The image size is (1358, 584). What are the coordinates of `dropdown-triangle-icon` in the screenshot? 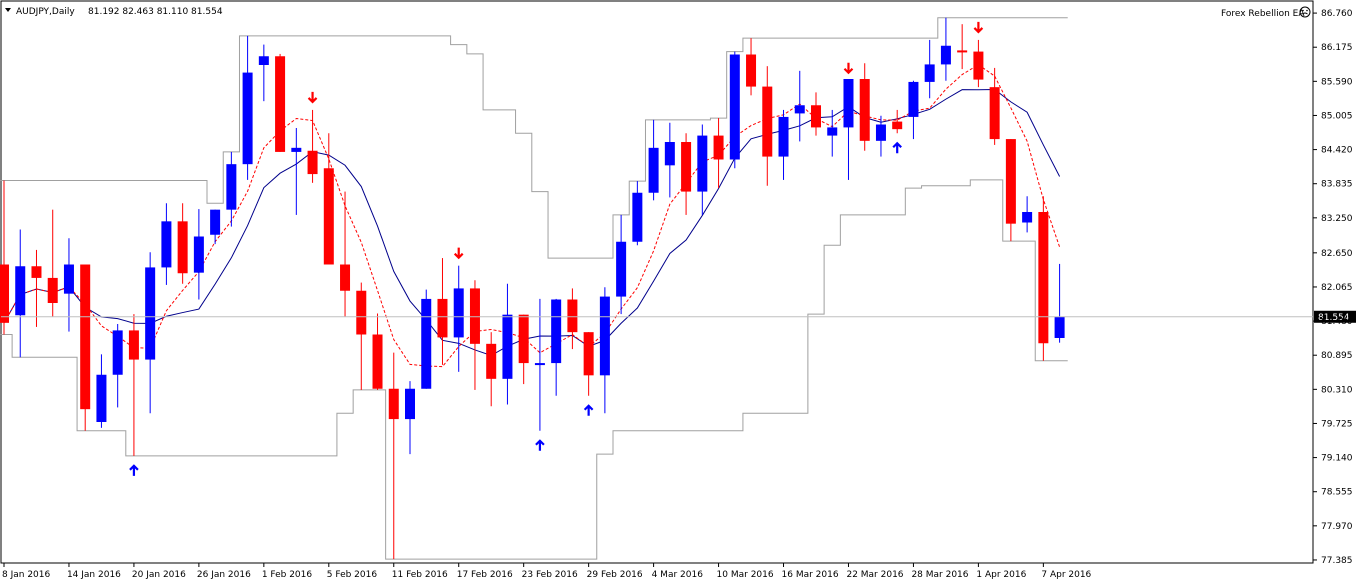 It's located at (8, 10).